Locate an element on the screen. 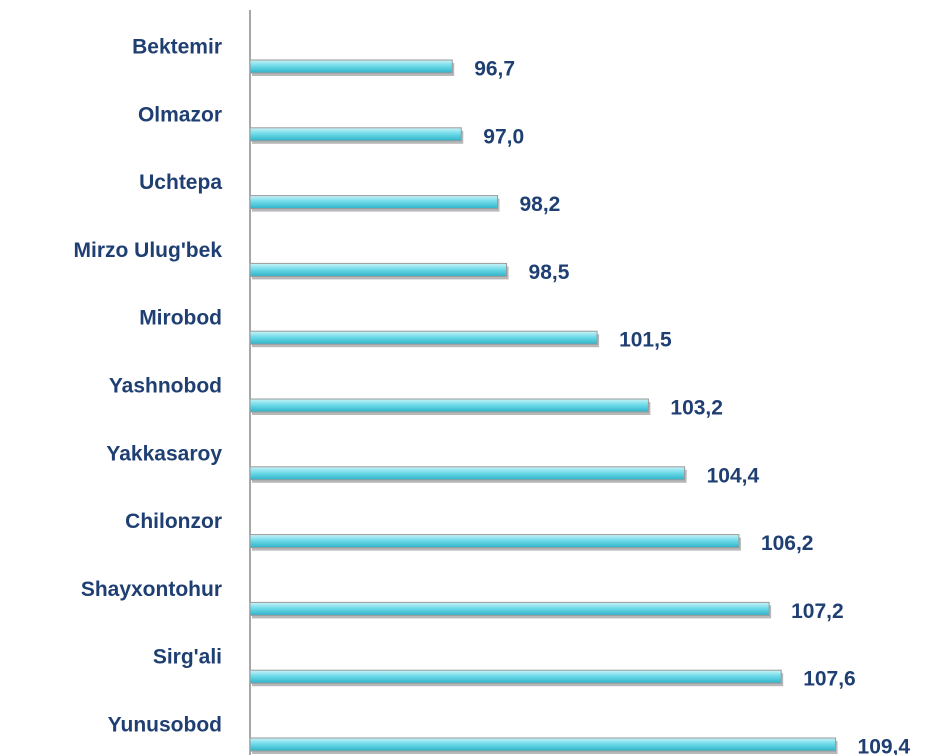 The height and width of the screenshot is (755, 935). value-label: 101,5 is located at coordinates (645, 340).